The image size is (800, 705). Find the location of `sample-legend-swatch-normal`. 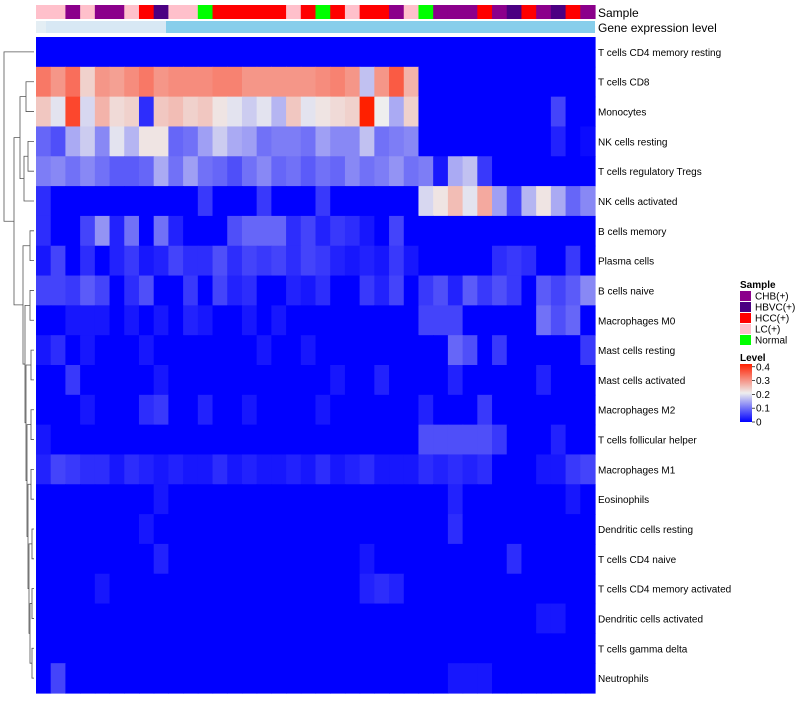

sample-legend-swatch-normal is located at coordinates (745, 340).